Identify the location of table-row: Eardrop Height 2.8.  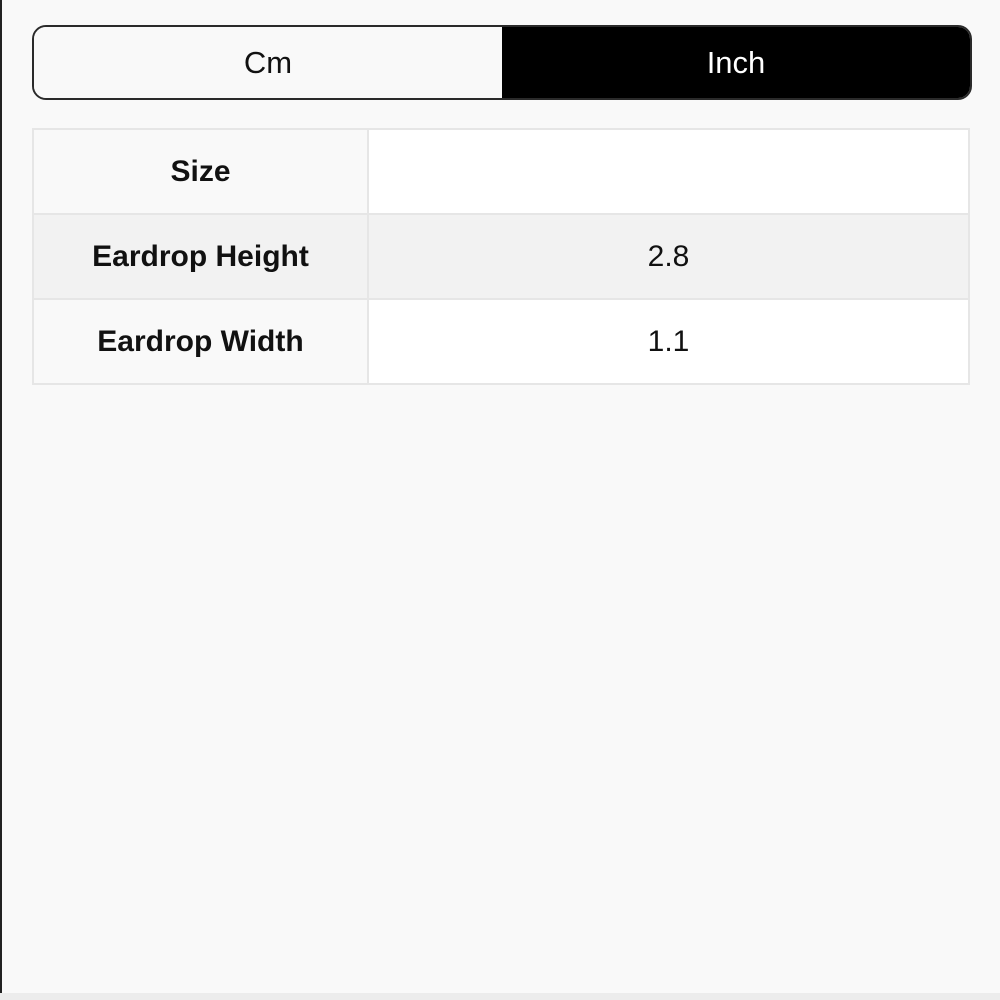
(501, 256).